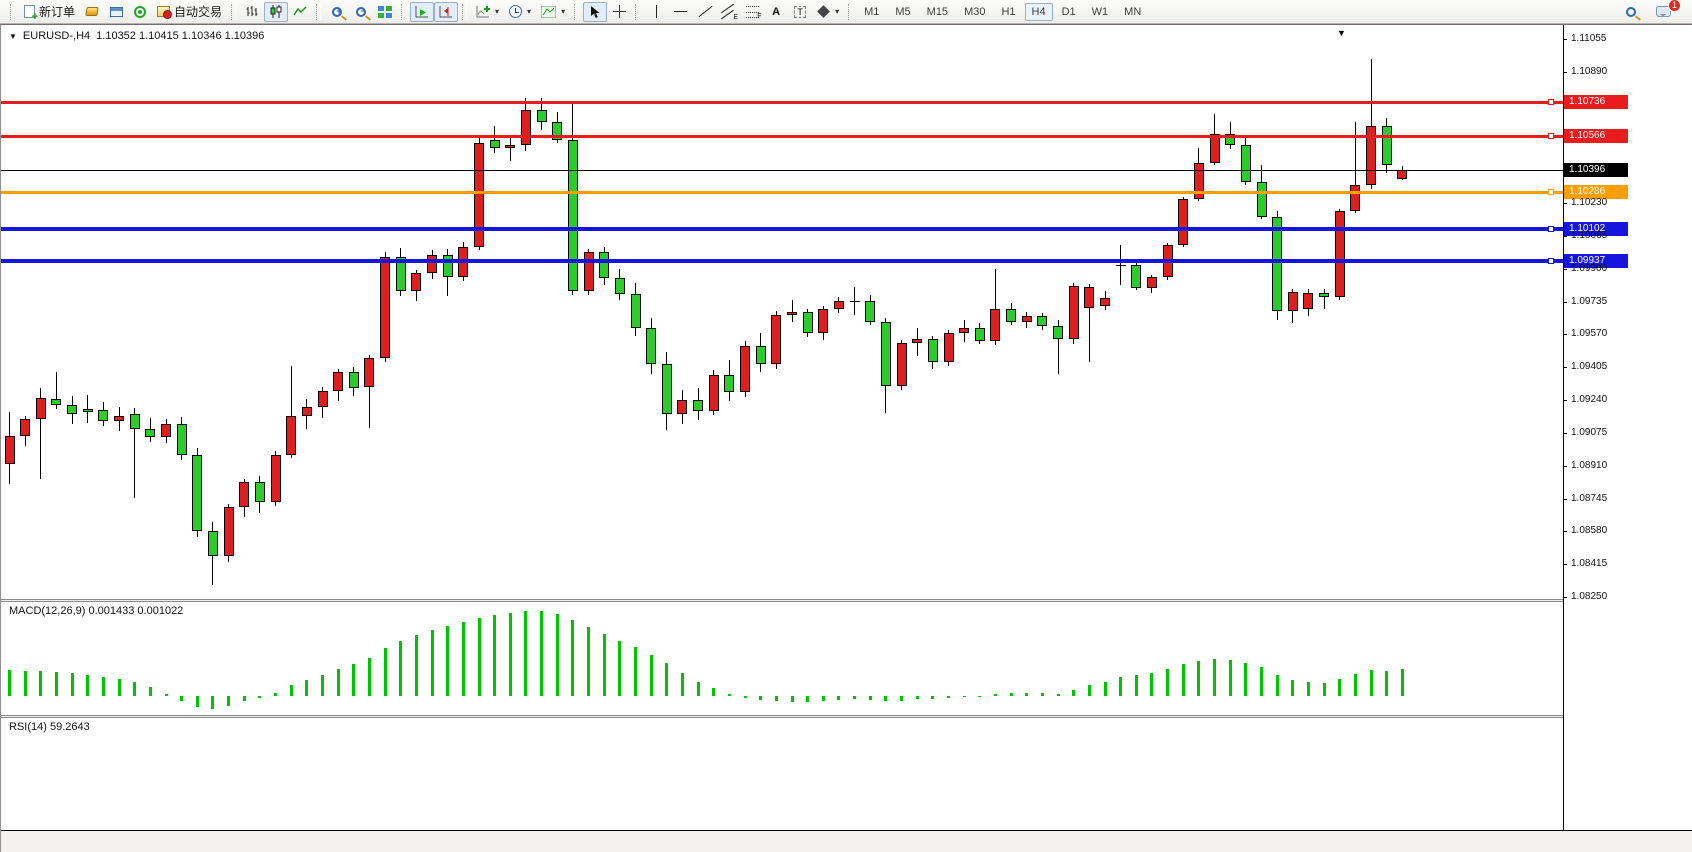  I want to click on text-label-button: T, so click(800, 12).